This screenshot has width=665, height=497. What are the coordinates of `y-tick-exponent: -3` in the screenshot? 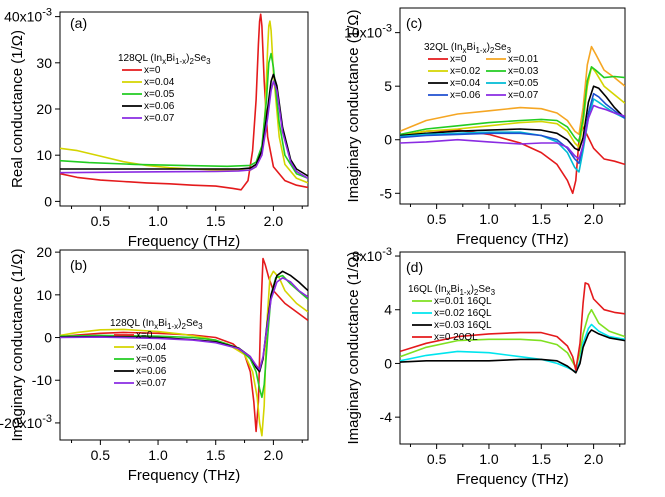 It's located at (47, 419).